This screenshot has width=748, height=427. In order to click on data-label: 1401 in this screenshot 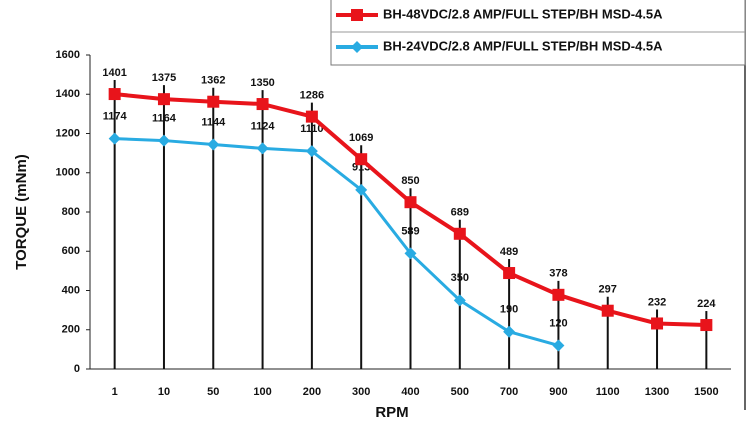, I will do `click(114, 73)`.